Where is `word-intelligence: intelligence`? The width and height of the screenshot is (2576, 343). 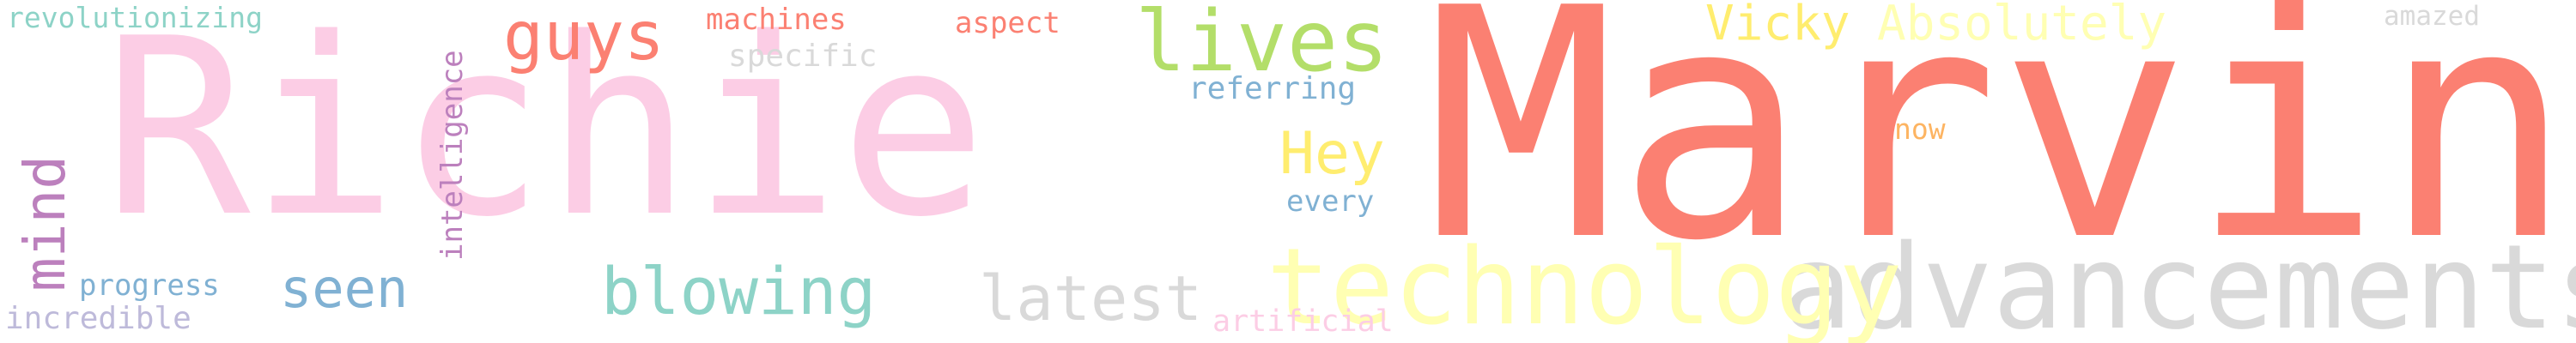 word-intelligence: intelligence is located at coordinates (452, 155).